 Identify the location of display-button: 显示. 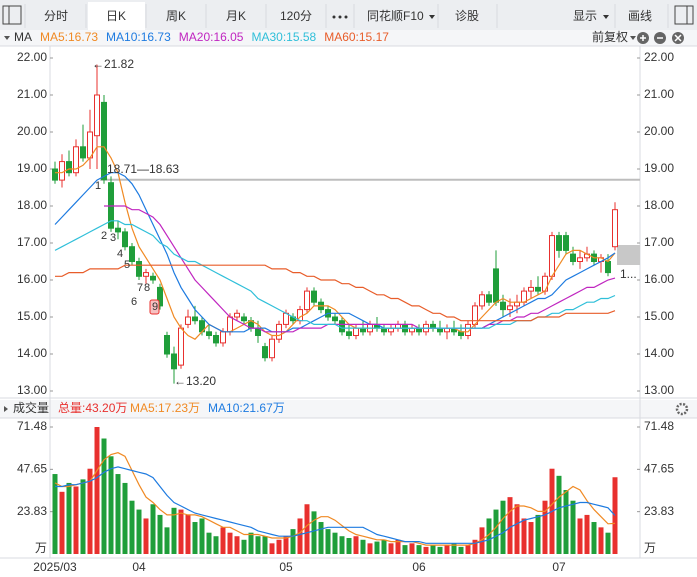
(585, 16).